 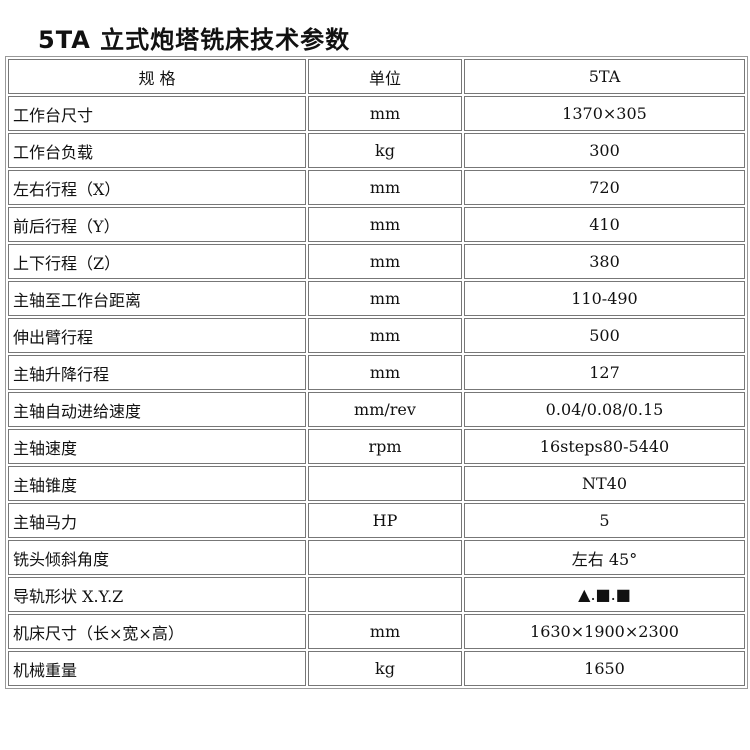 What do you see at coordinates (385, 409) in the screenshot?
I see `cell: mm/rev` at bounding box center [385, 409].